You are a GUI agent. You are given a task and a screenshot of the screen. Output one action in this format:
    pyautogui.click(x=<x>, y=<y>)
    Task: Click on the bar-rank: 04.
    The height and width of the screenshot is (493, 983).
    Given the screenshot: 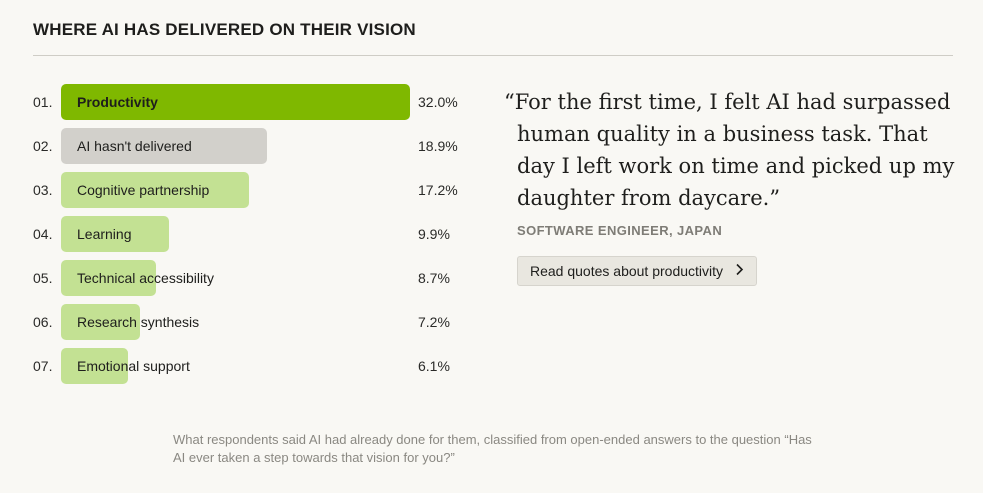 What is the action you would take?
    pyautogui.click(x=43, y=234)
    